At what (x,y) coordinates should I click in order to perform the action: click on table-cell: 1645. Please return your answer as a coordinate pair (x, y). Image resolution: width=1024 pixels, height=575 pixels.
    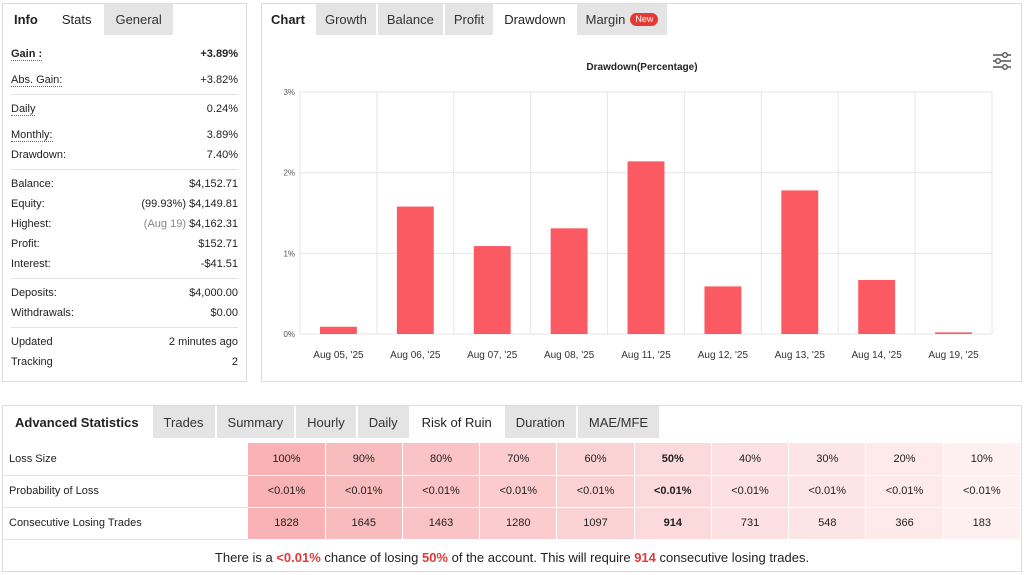
    Looking at the image, I should click on (364, 523).